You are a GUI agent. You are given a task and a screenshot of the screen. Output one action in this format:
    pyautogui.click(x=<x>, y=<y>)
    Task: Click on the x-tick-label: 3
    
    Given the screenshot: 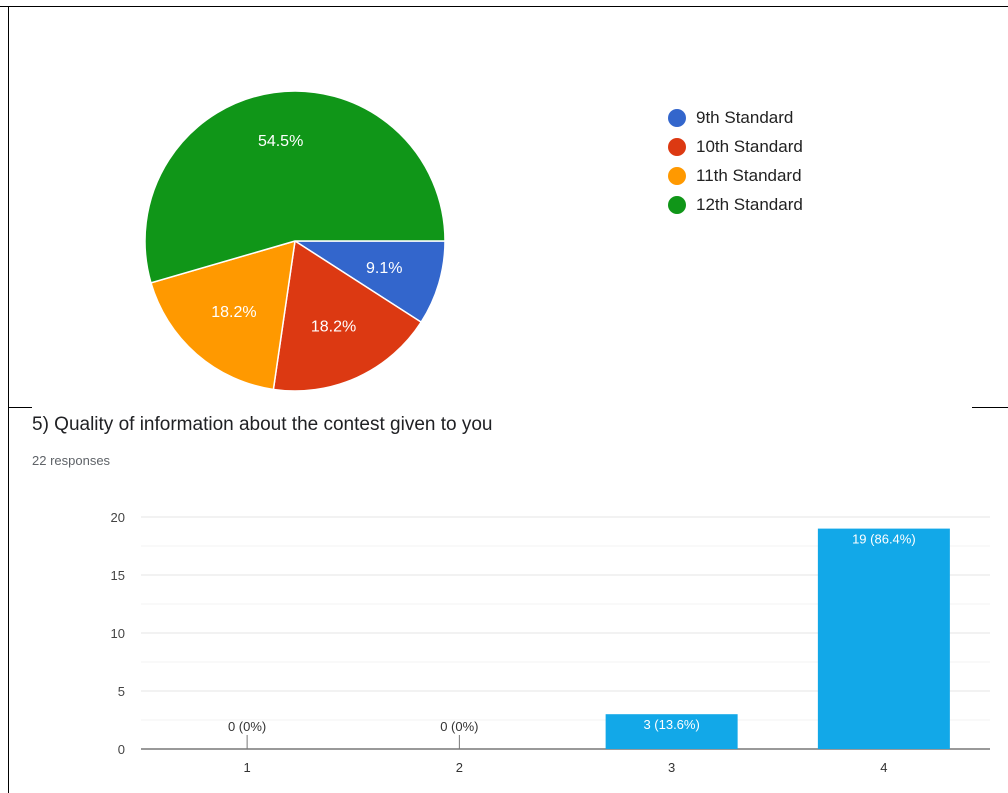 What is the action you would take?
    pyautogui.click(x=671, y=767)
    